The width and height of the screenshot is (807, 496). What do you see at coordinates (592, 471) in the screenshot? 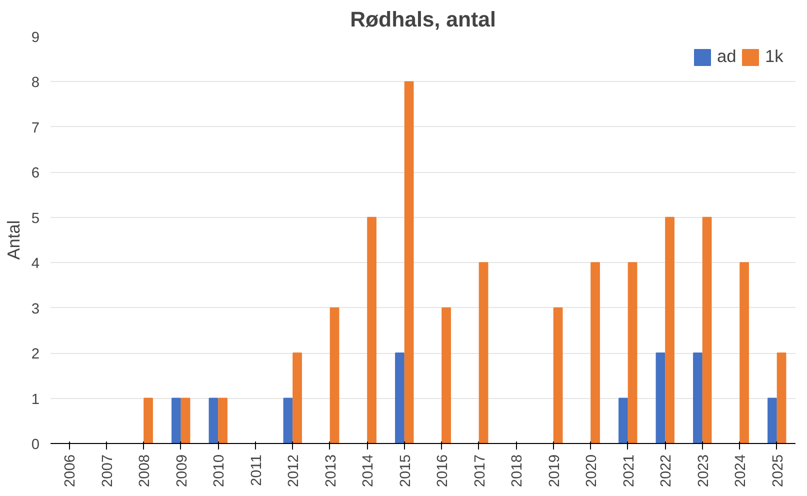
I see `x-tick-label: 2020` at bounding box center [592, 471].